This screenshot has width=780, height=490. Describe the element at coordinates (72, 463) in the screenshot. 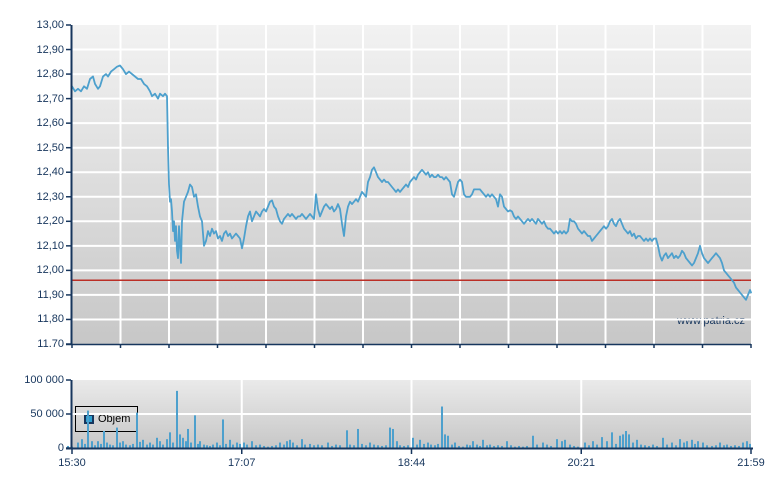

I see `time-tick-label: 15:30` at that location.